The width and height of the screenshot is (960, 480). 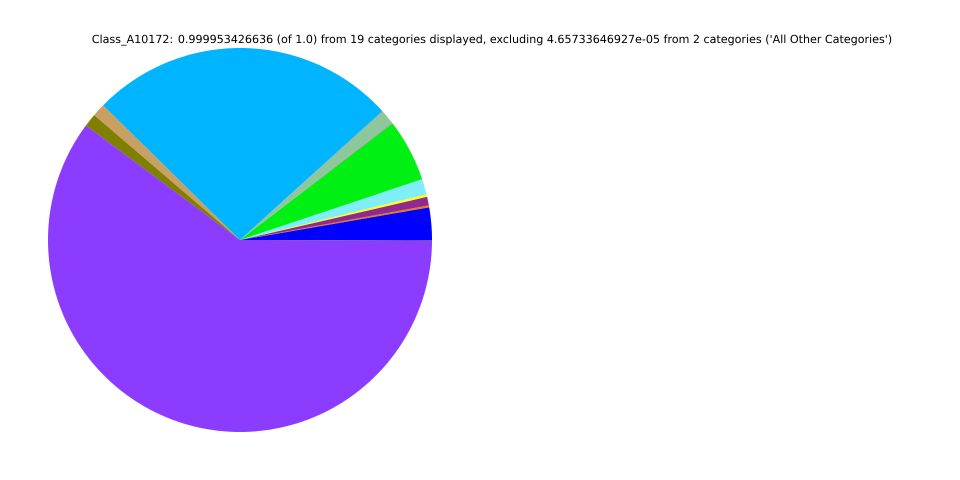 I want to click on text: Class_A10172: 0.999953426636 (of 1.0) from 19 categories displayed, excluding 4.65733646927e-05 from 2 categories ('All Other Categories'), so click(x=492, y=40).